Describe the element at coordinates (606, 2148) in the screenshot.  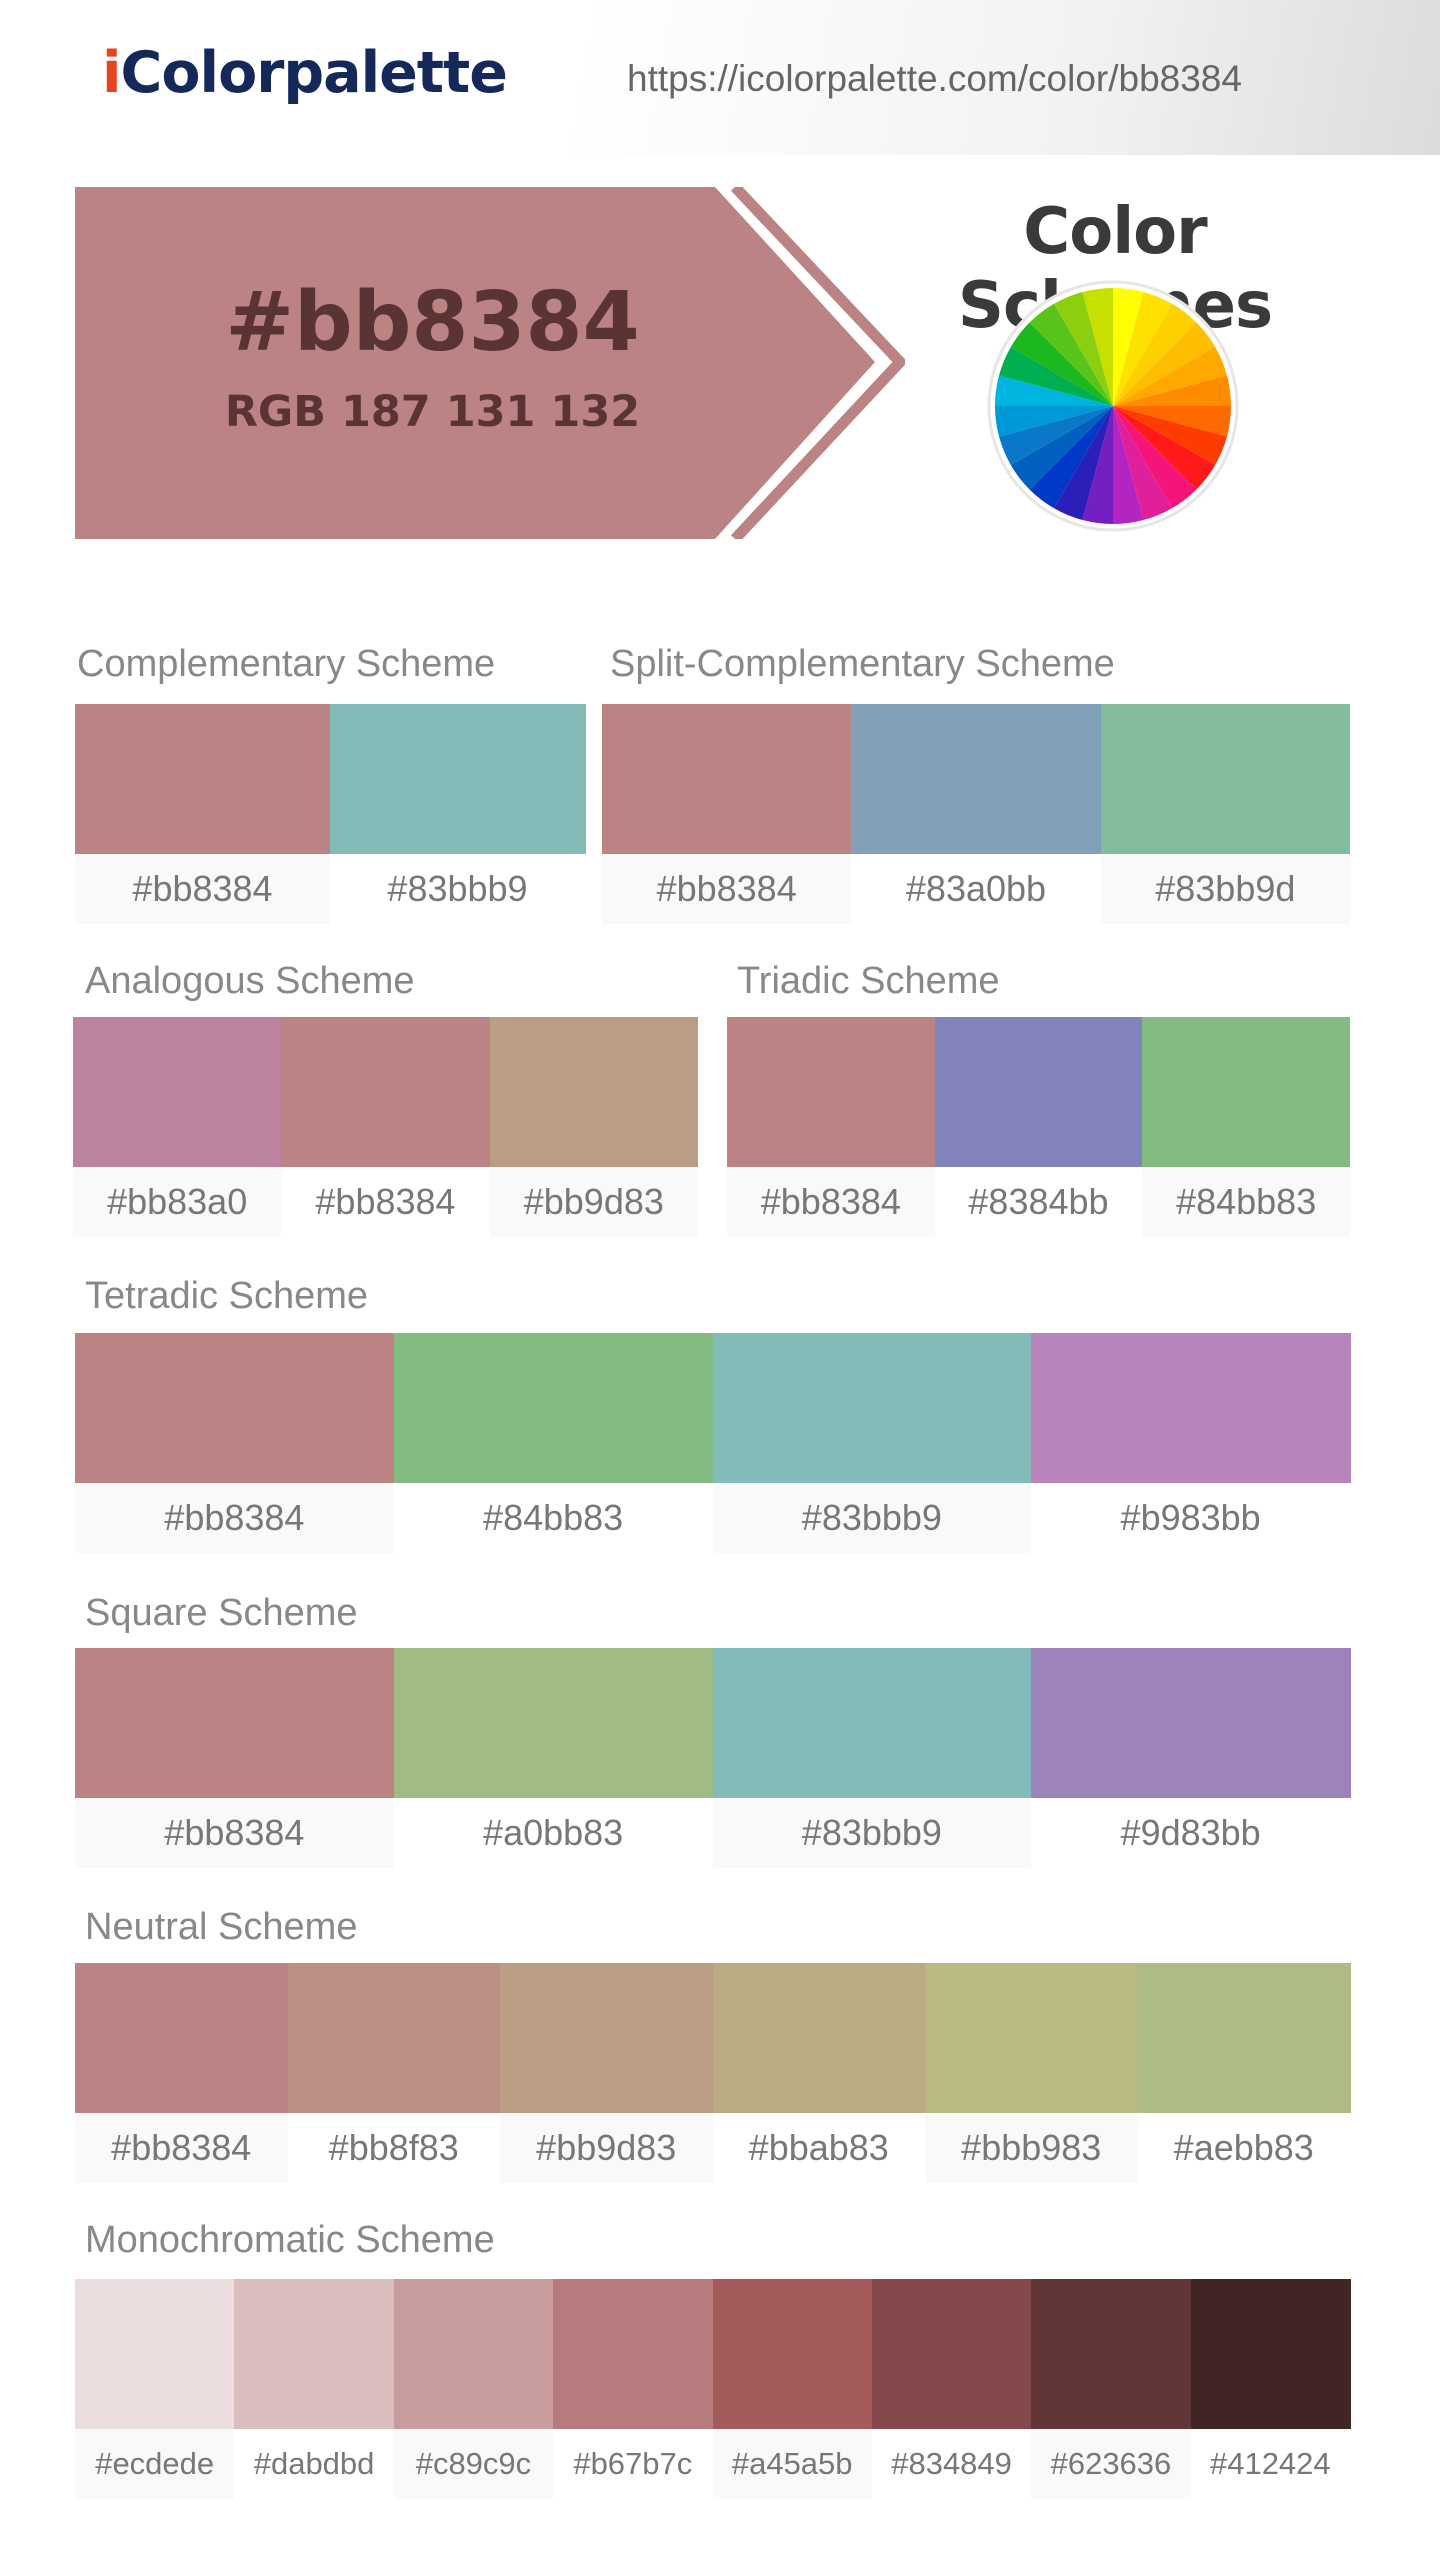
I see `neutral-hex-label: #bb9d83` at that location.